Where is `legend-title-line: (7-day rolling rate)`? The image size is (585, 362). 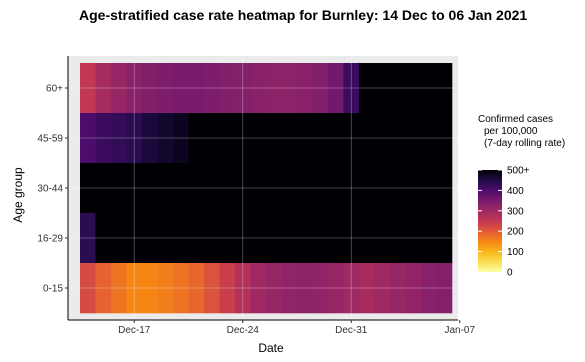 legend-title-line: (7-day rolling rate) is located at coordinates (524, 143).